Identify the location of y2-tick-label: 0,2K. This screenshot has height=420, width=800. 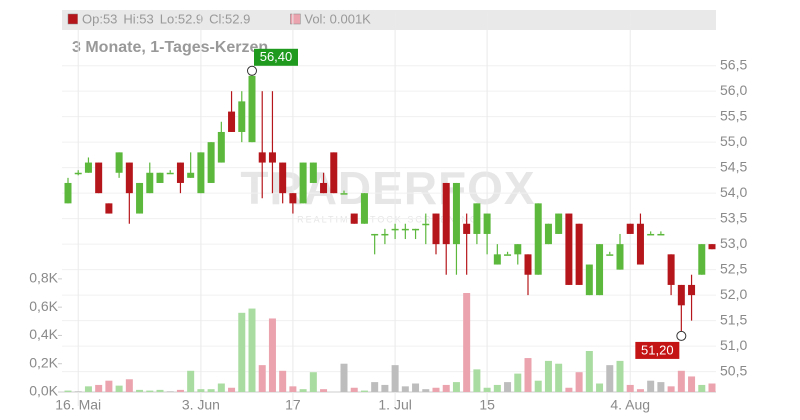
(43, 362).